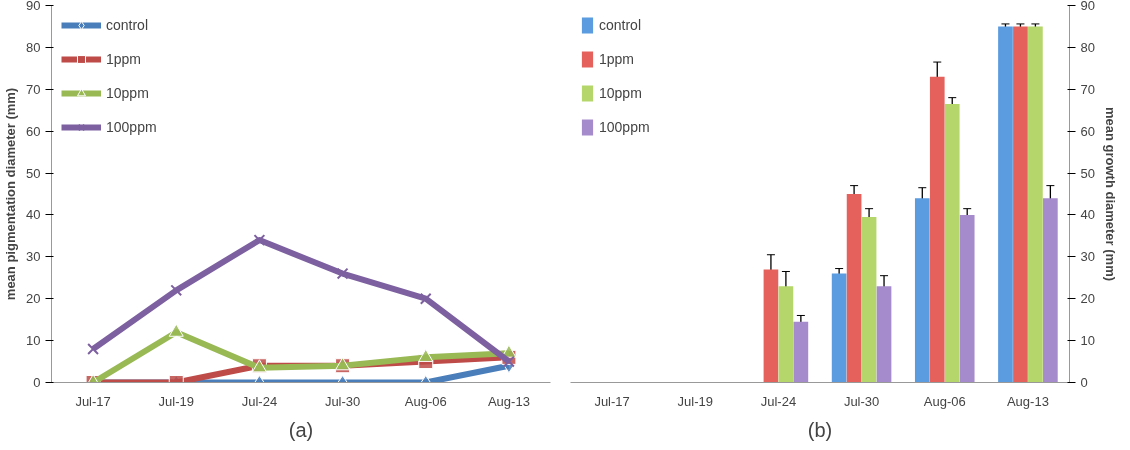  I want to click on y-tick-label: 0, so click(37, 382).